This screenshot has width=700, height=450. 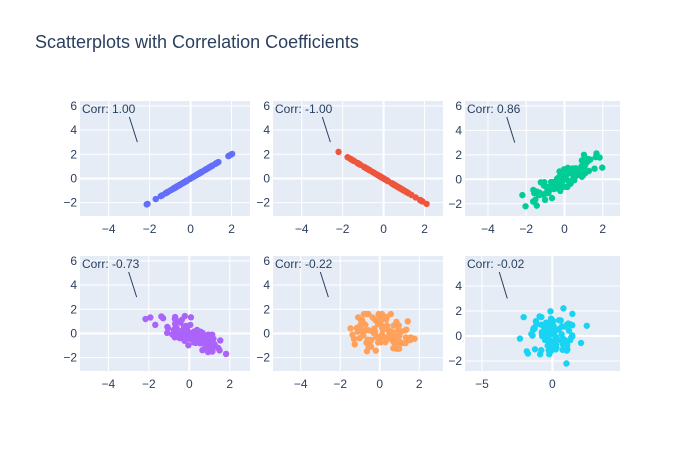 What do you see at coordinates (482, 384) in the screenshot?
I see `x-tick-label: −5` at bounding box center [482, 384].